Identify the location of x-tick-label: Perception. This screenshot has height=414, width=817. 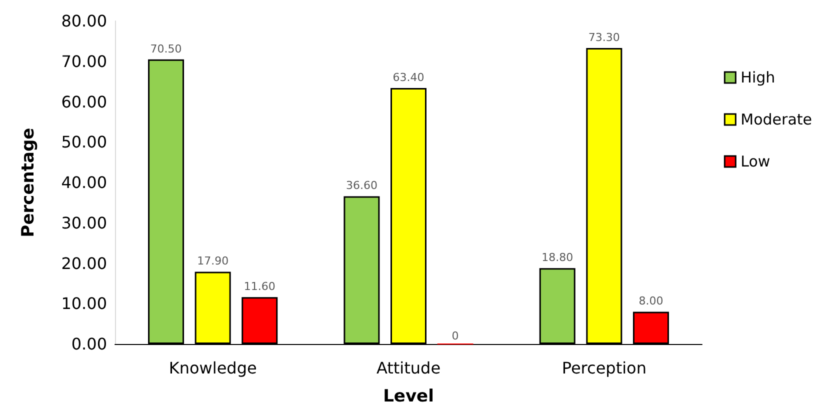
(604, 368).